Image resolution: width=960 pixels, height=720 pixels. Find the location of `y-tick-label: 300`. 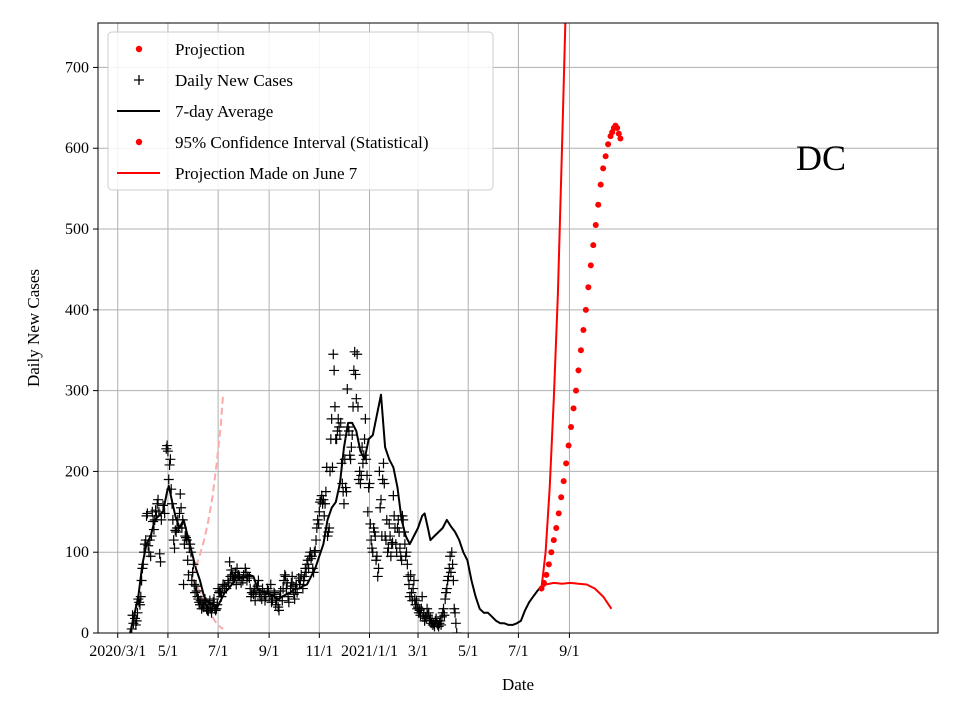

y-tick-label: 300 is located at coordinates (77, 391).